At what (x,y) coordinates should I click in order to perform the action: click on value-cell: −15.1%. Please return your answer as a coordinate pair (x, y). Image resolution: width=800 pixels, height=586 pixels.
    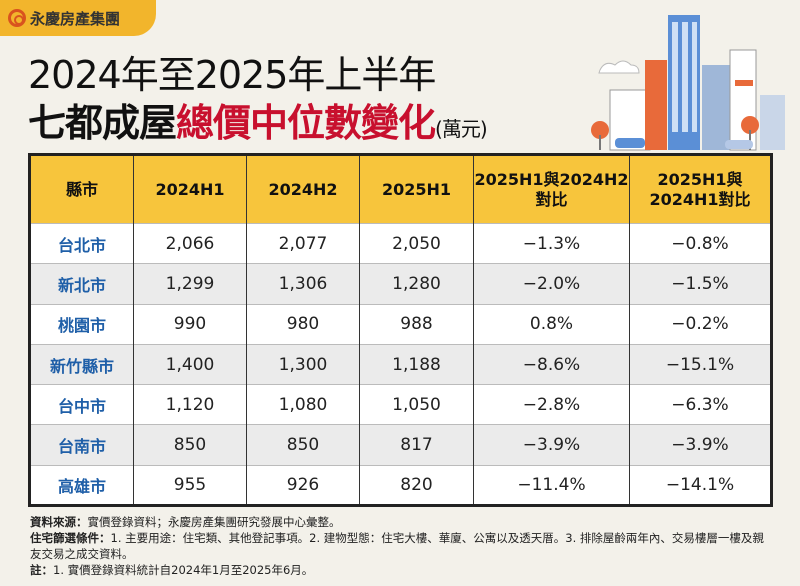
    Looking at the image, I should click on (700, 364).